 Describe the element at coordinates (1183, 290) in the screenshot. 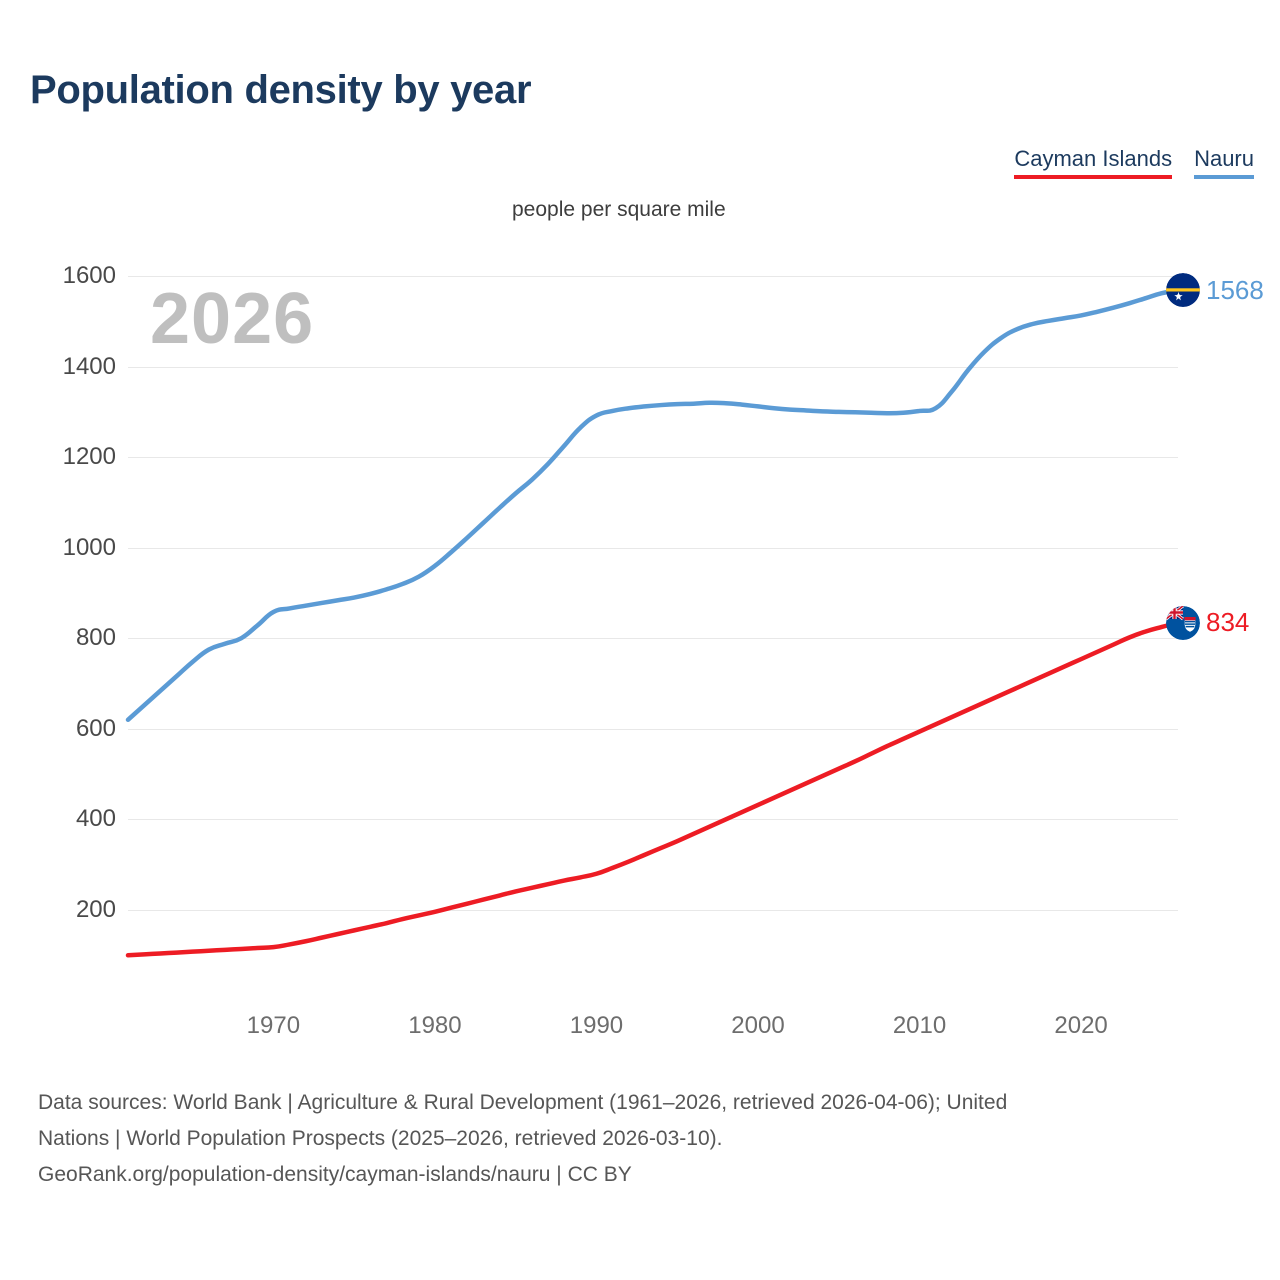

I see `nauru-flag-icon` at that location.